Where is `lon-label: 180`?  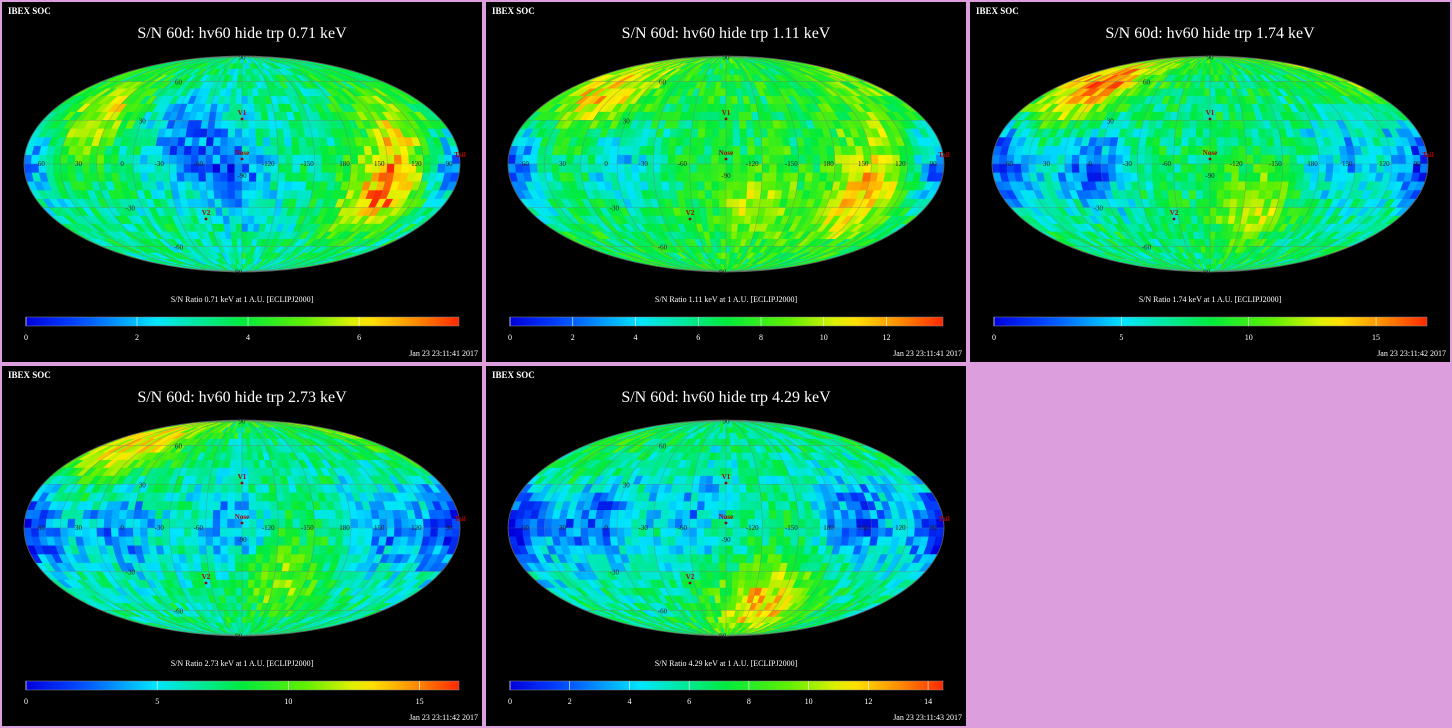 lon-label: 180 is located at coordinates (828, 164).